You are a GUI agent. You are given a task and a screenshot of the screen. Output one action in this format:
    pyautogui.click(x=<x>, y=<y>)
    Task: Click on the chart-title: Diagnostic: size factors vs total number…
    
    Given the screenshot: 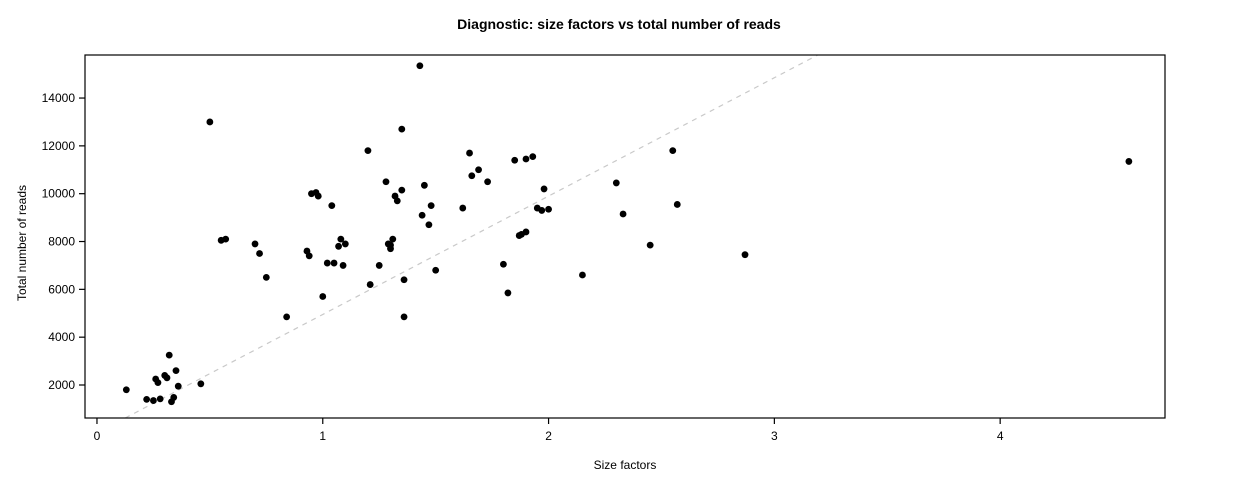 What is the action you would take?
    pyautogui.click(x=619, y=24)
    